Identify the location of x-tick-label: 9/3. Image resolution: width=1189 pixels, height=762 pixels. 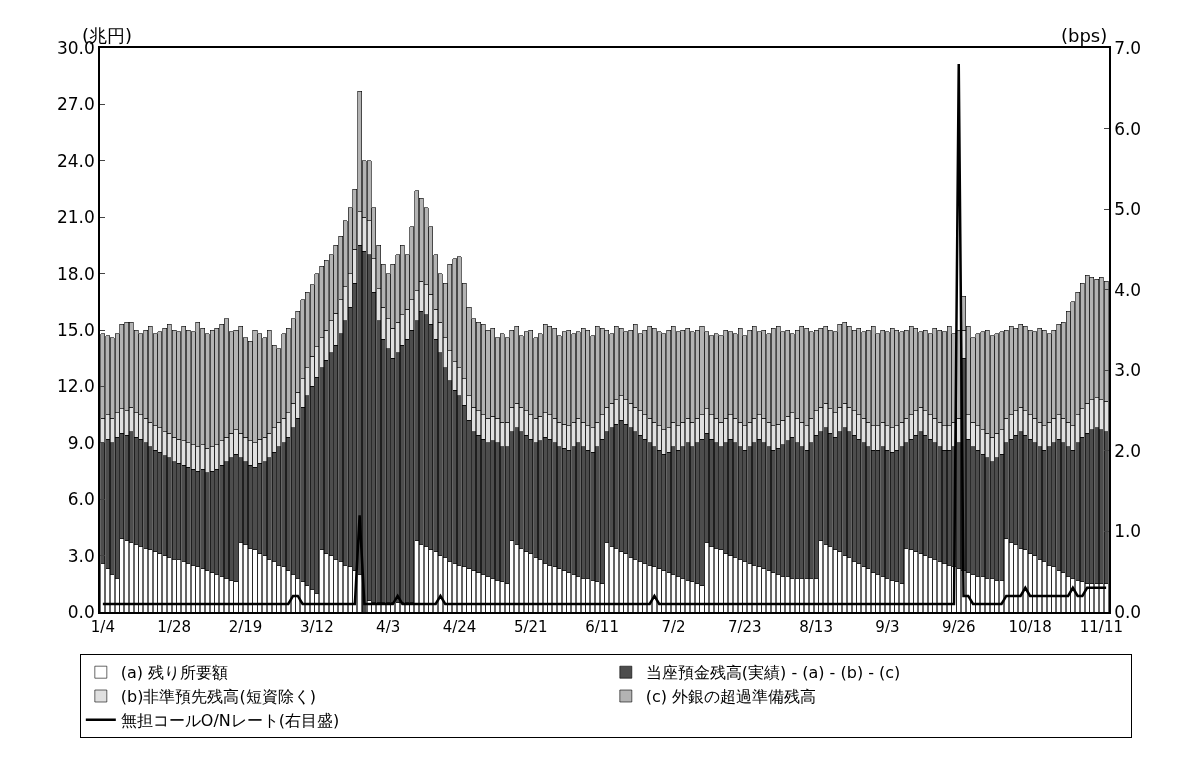
(887, 626).